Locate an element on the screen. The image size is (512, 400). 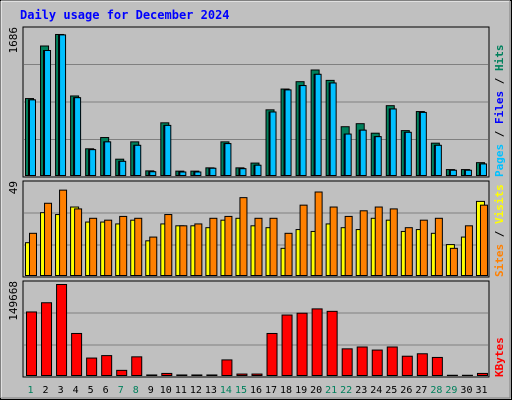
day-label: 29 is located at coordinates (451, 390).